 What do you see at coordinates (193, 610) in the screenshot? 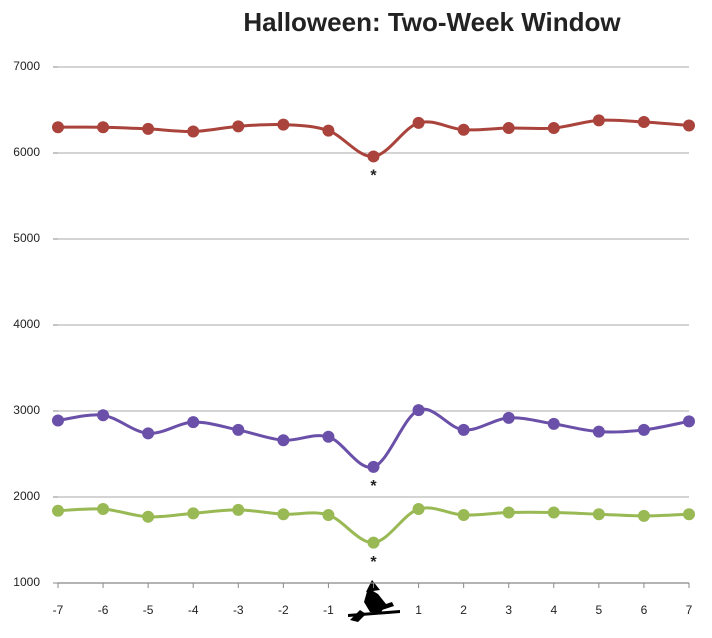
I see `x-tick-label: -4` at bounding box center [193, 610].